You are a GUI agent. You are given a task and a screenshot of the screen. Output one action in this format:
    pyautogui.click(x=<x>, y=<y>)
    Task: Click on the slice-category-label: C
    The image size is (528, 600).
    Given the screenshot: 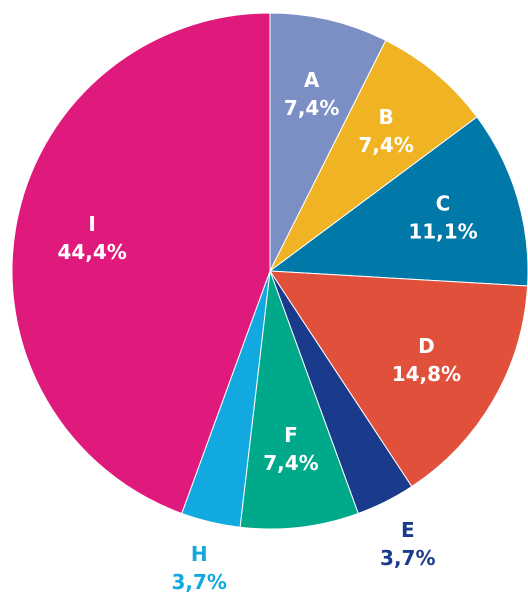 What is the action you would take?
    pyautogui.click(x=443, y=204)
    